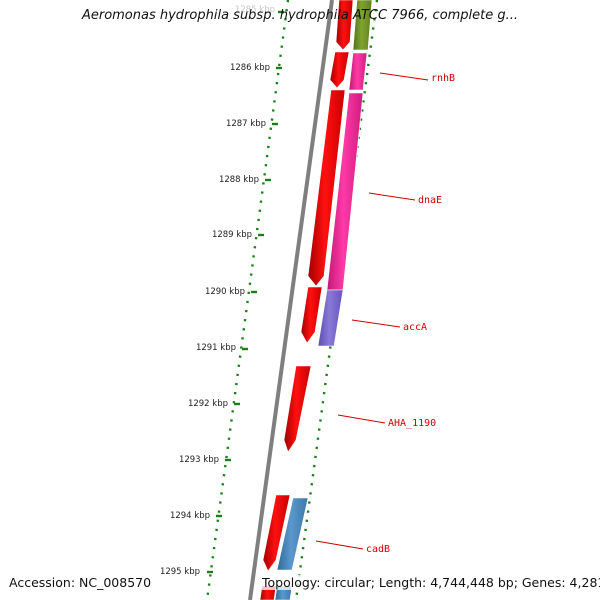 The width and height of the screenshot is (600, 600). Describe the element at coordinates (443, 78) in the screenshot. I see `gene-label-rnhB: rnhB` at that location.